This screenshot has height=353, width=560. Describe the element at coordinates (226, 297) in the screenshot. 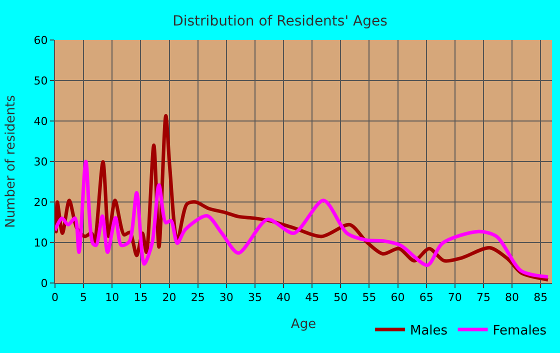

I see `x-tick-label: 30` at that location.